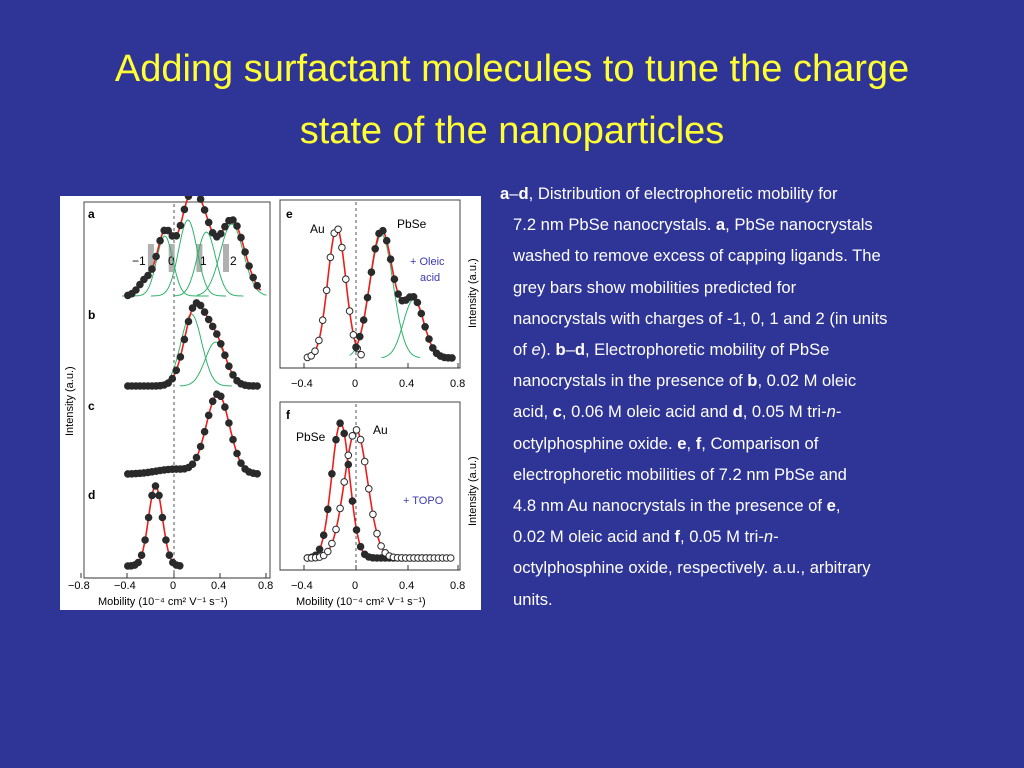  What do you see at coordinates (302, 586) in the screenshot?
I see `f-xtick-0: −0.4` at bounding box center [302, 586].